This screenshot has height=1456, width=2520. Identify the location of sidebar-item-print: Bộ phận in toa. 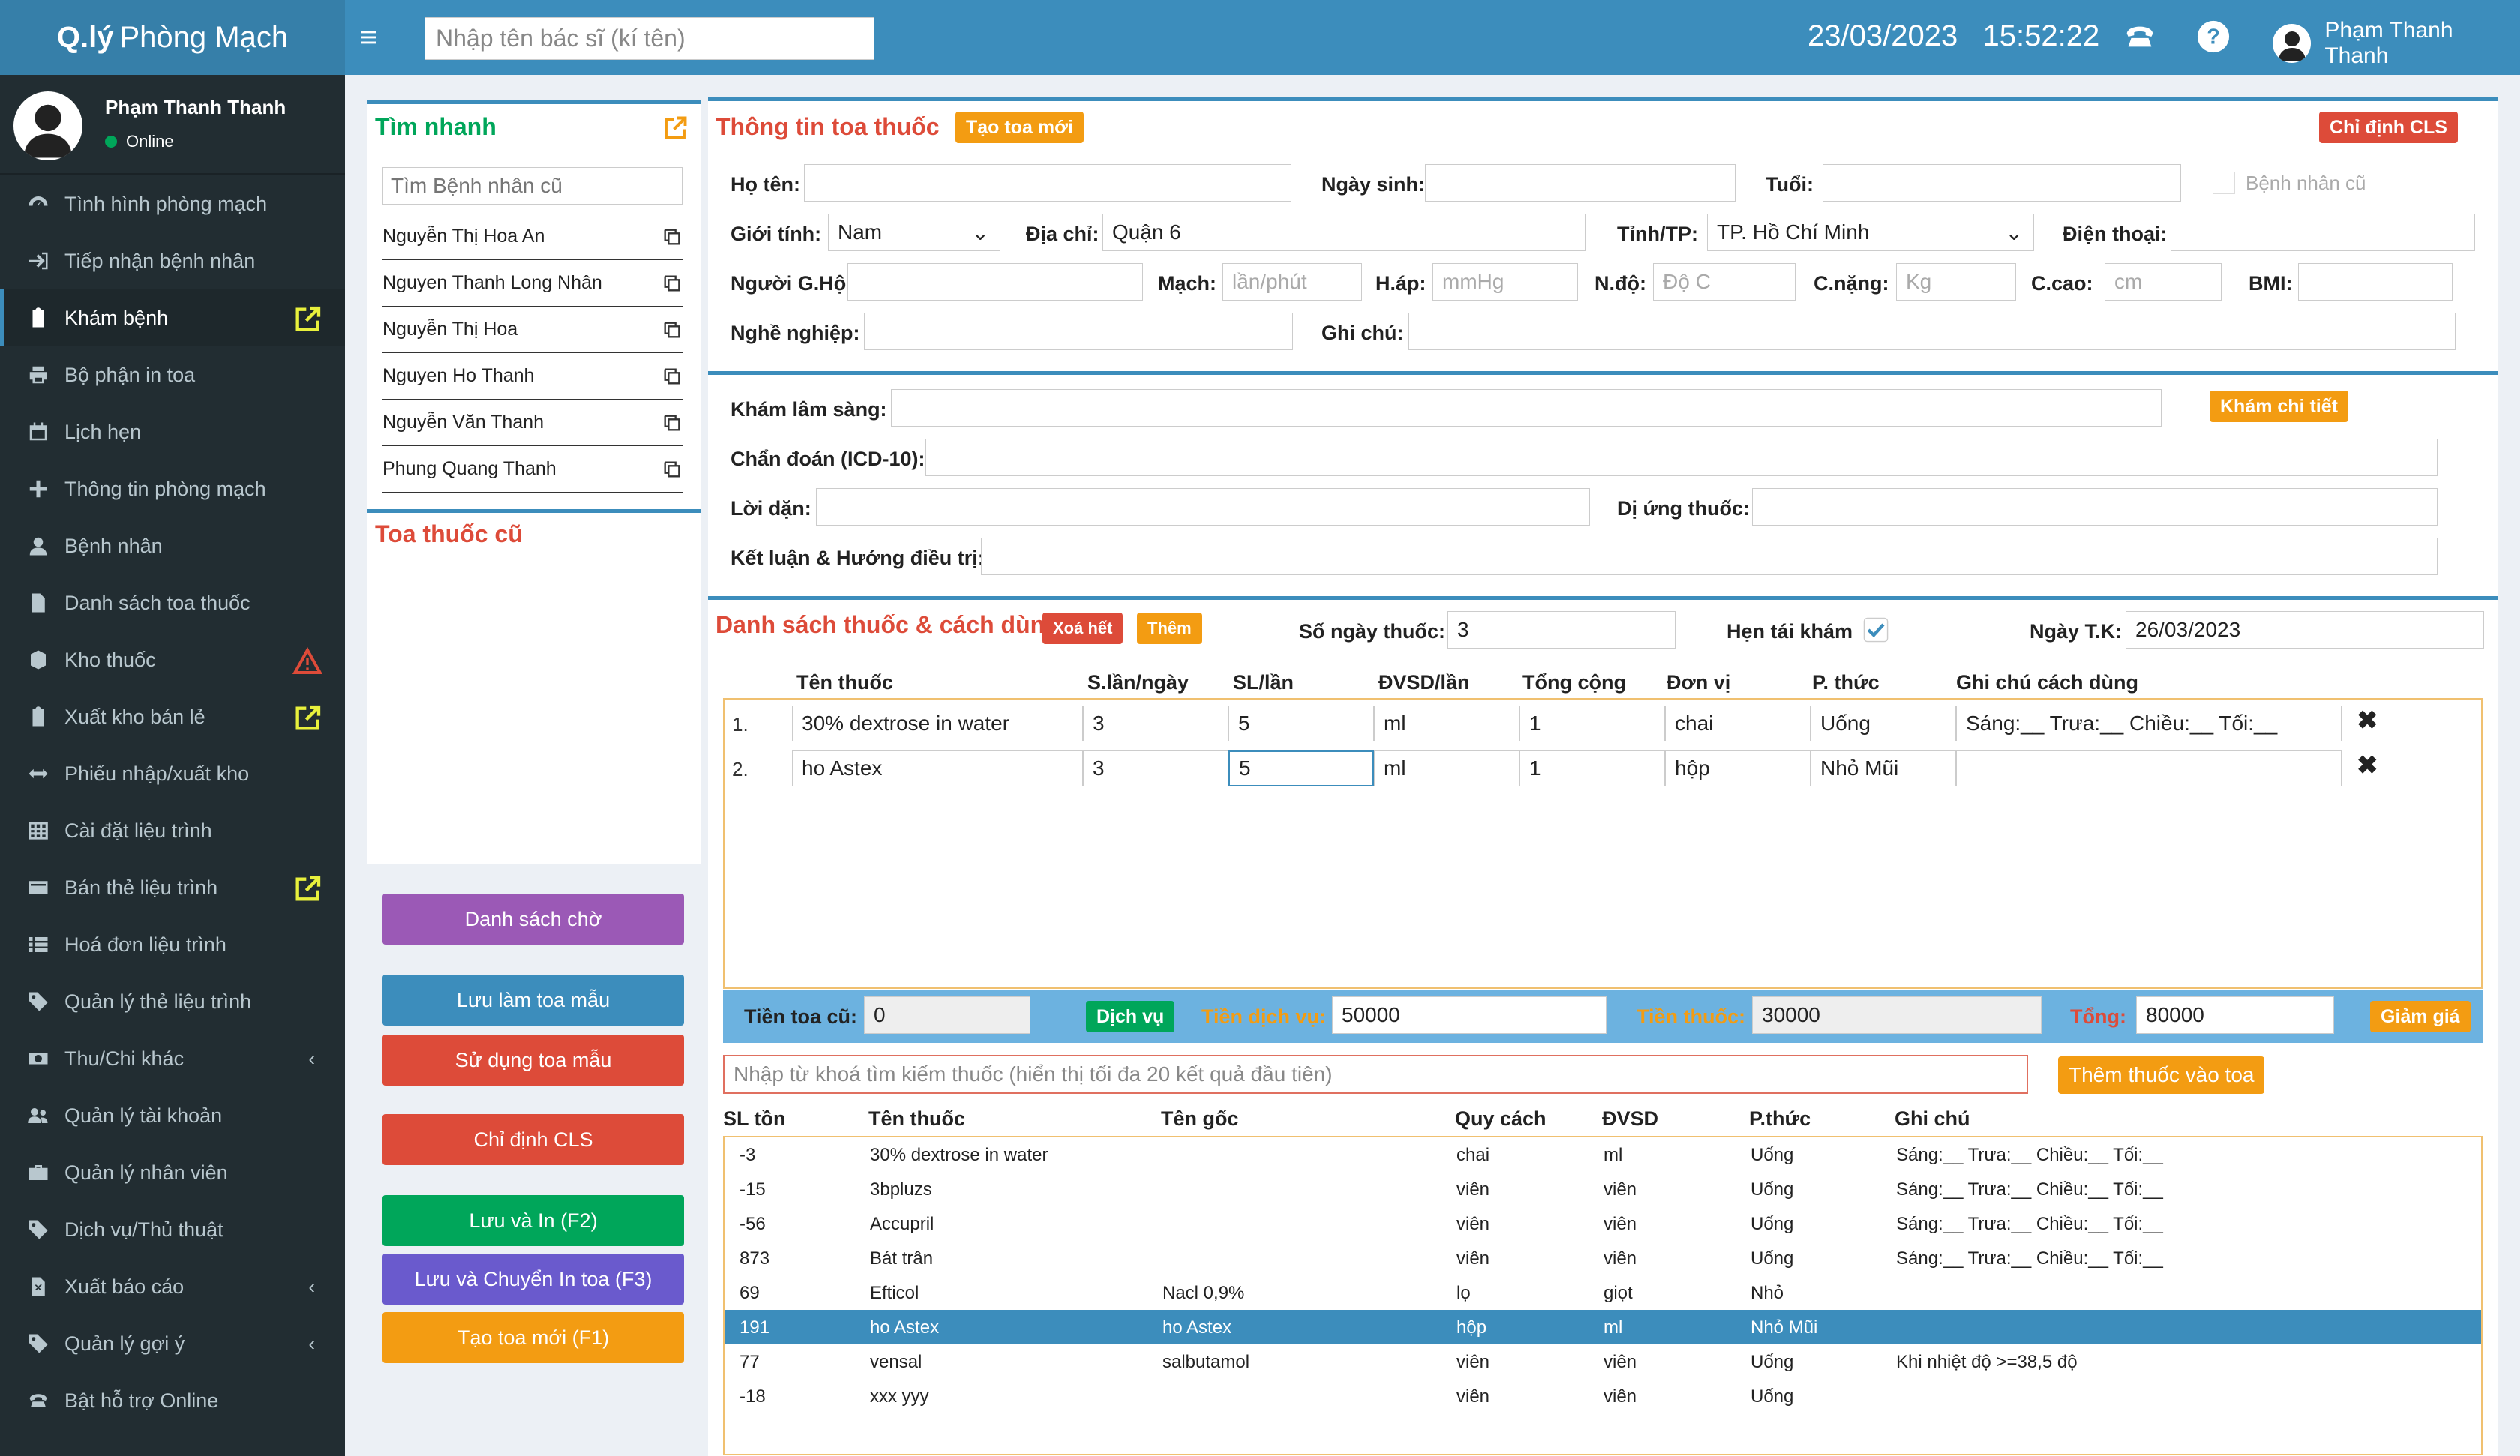
(172, 374).